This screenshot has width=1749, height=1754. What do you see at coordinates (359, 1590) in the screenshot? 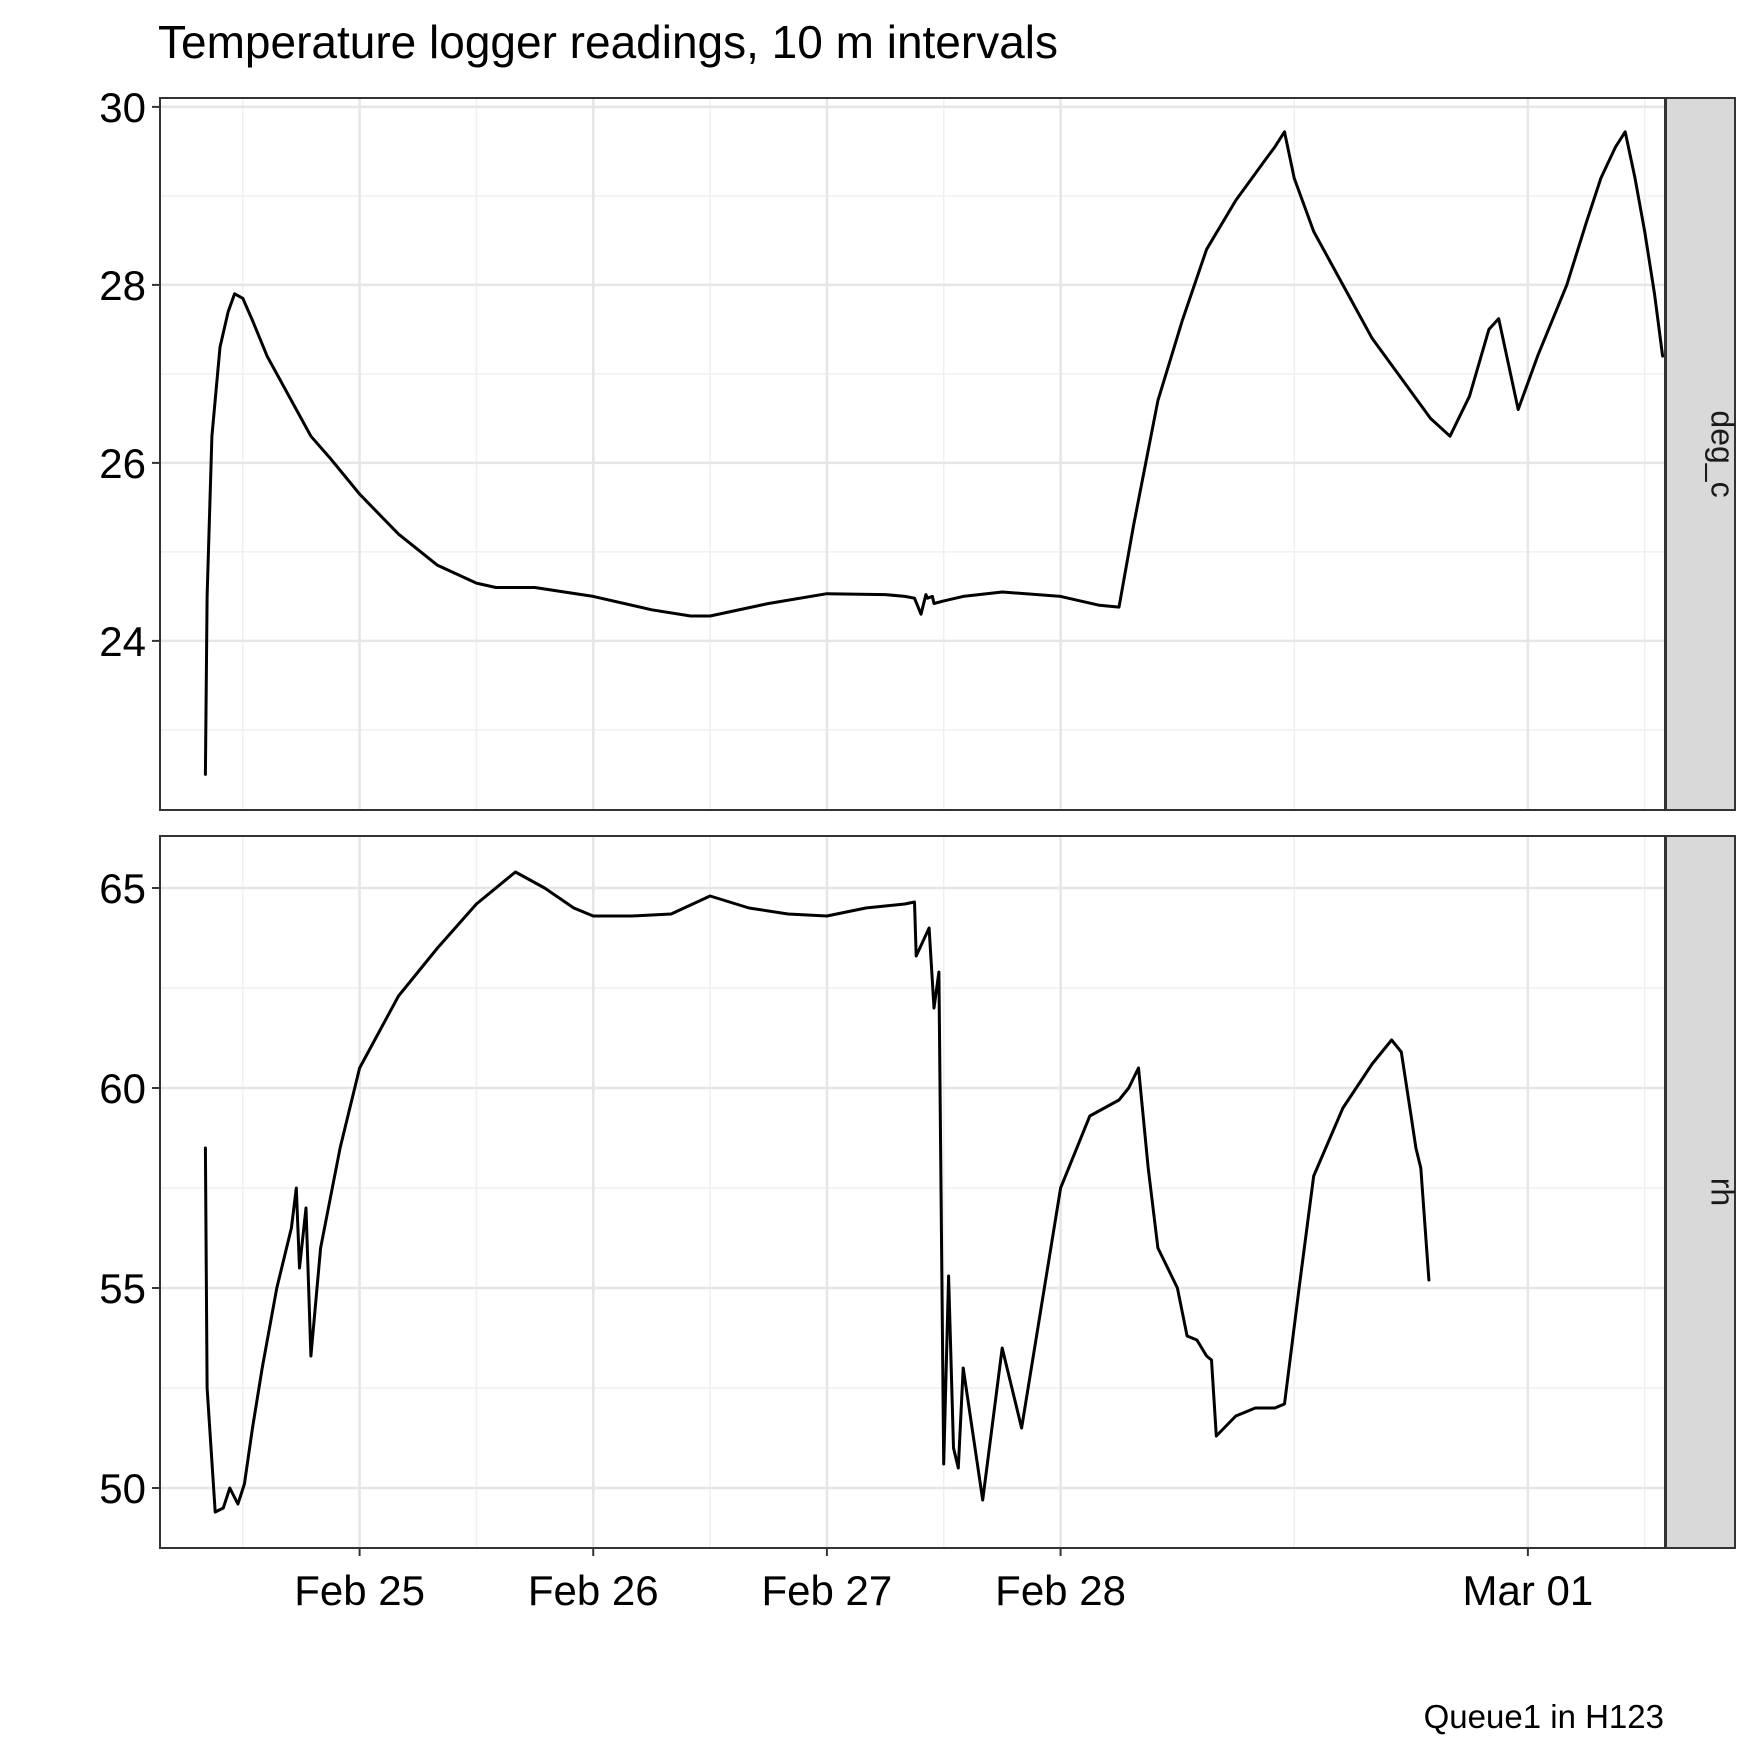
I see `x-tick-label: Feb 25` at bounding box center [359, 1590].